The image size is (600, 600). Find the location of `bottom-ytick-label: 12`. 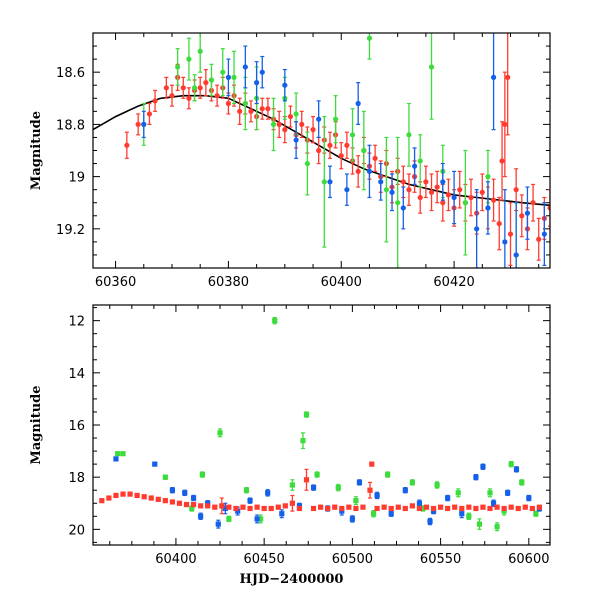

bottom-ytick-label: 12 is located at coordinates (76, 322).